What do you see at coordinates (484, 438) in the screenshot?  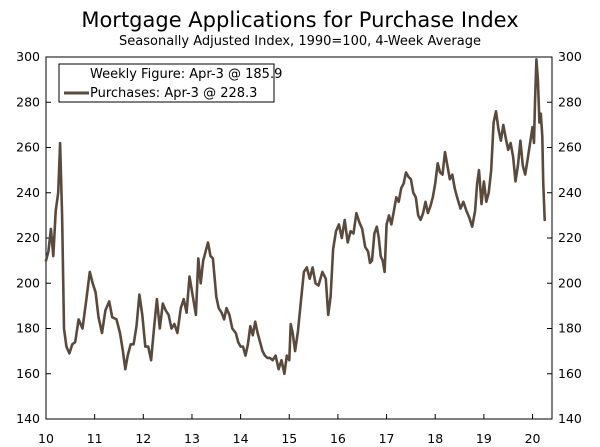 I see `x-tick-label: 19` at bounding box center [484, 438].